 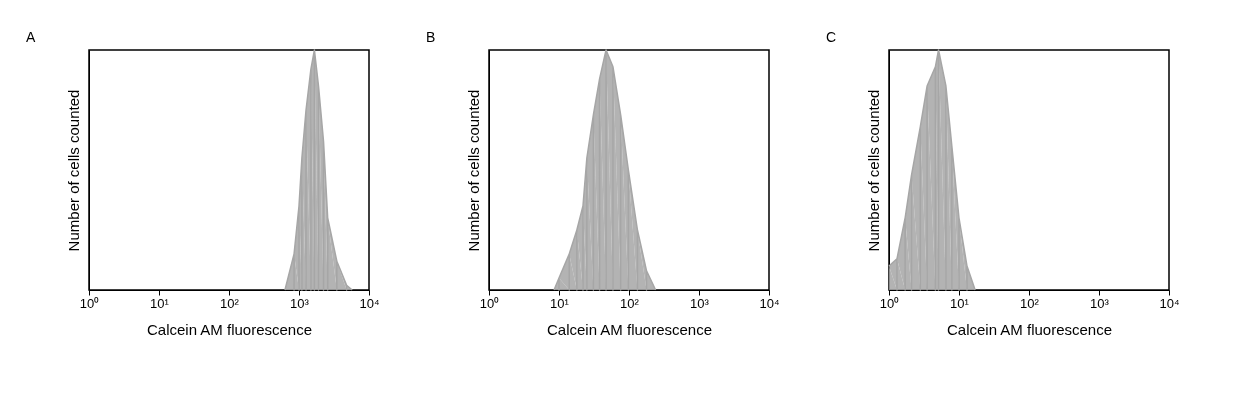 What do you see at coordinates (431, 37) in the screenshot?
I see `chart-title: B` at bounding box center [431, 37].